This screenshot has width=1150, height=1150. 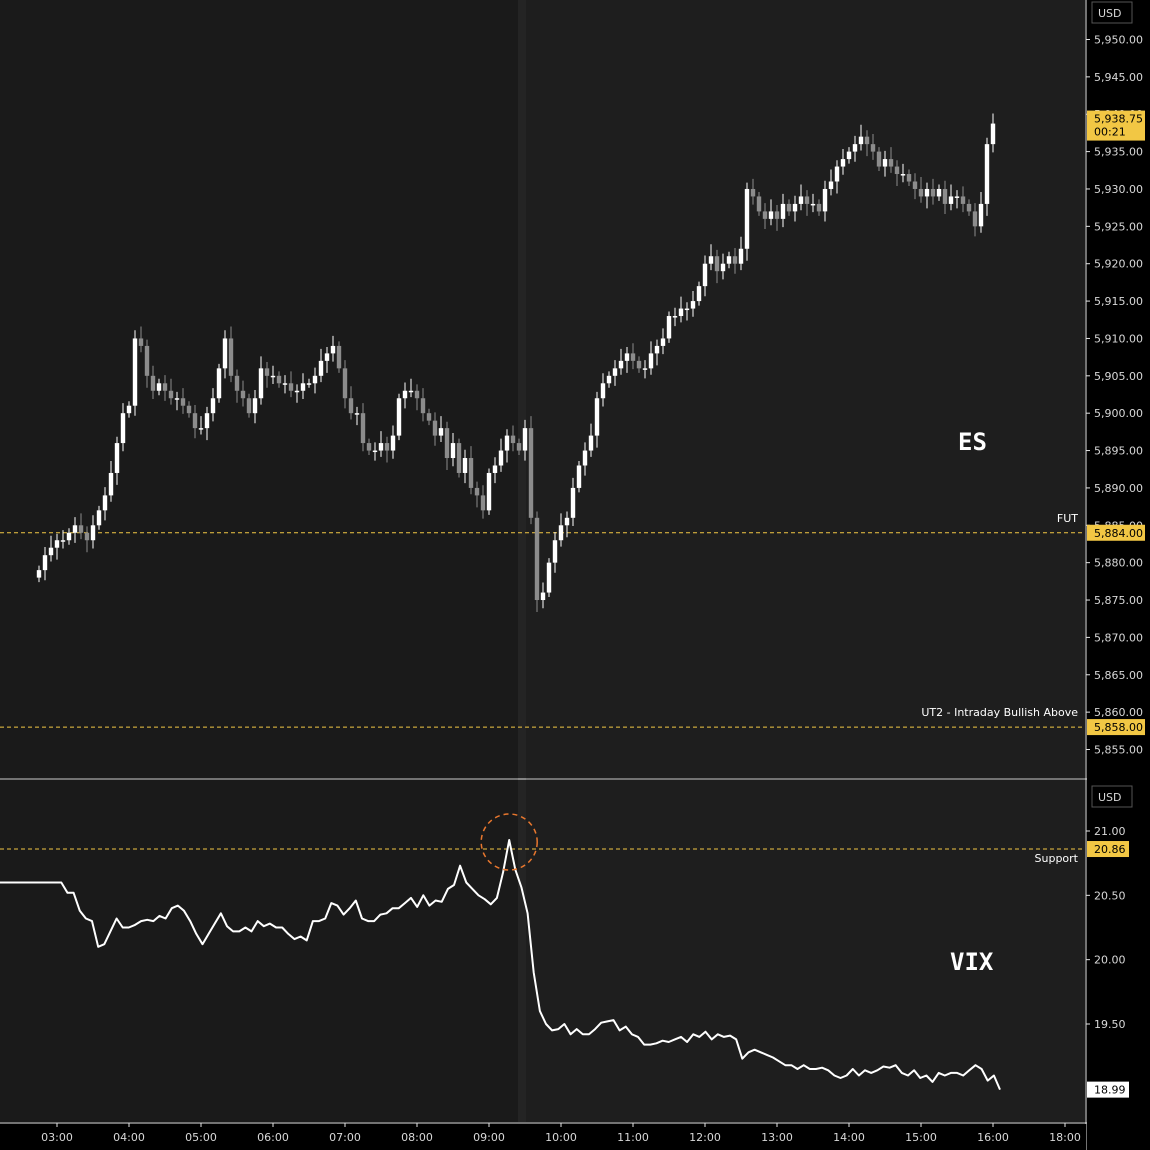 I want to click on level-price-tag, so click(x=1116, y=727).